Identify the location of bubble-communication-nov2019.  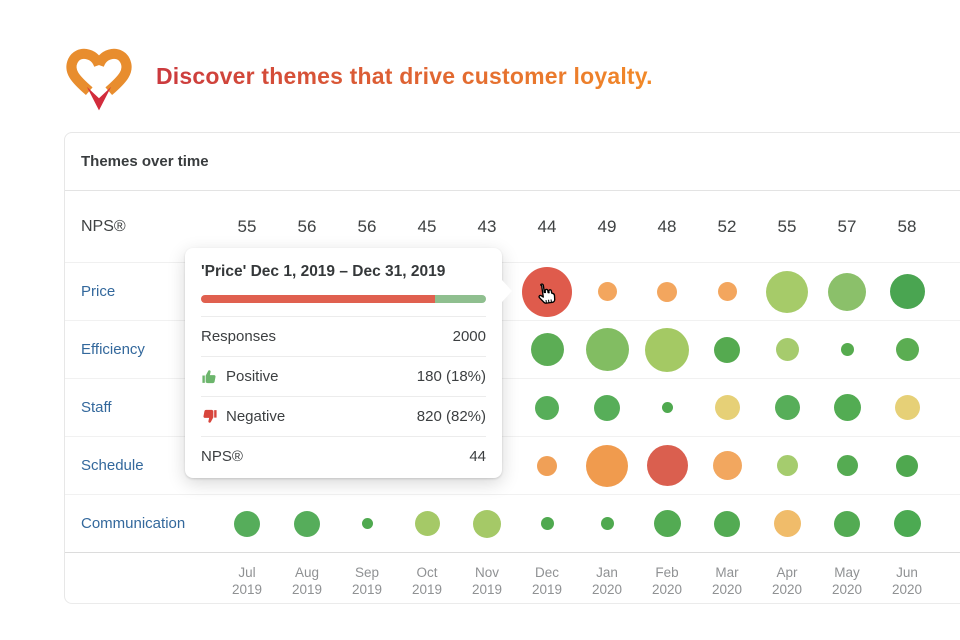
(487, 523).